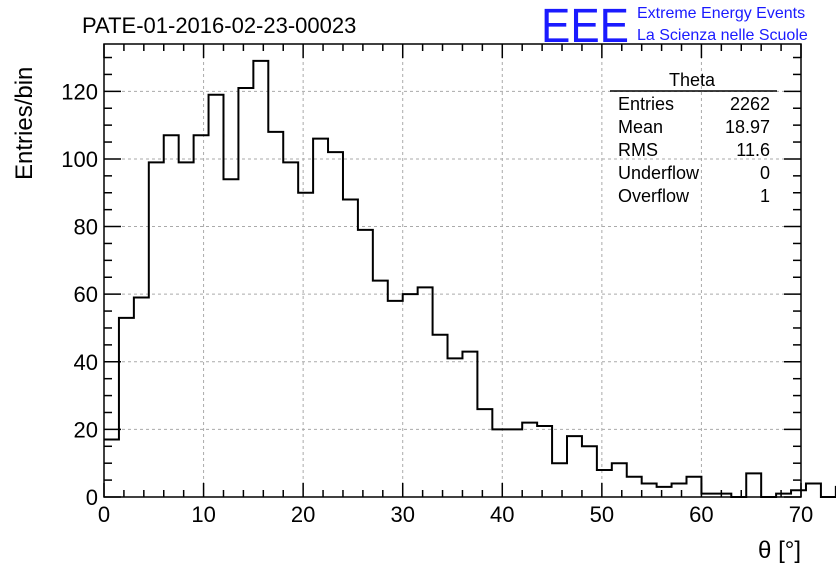 This screenshot has height=572, width=836. I want to click on y-axis-title: Entries/bin, so click(24, 123).